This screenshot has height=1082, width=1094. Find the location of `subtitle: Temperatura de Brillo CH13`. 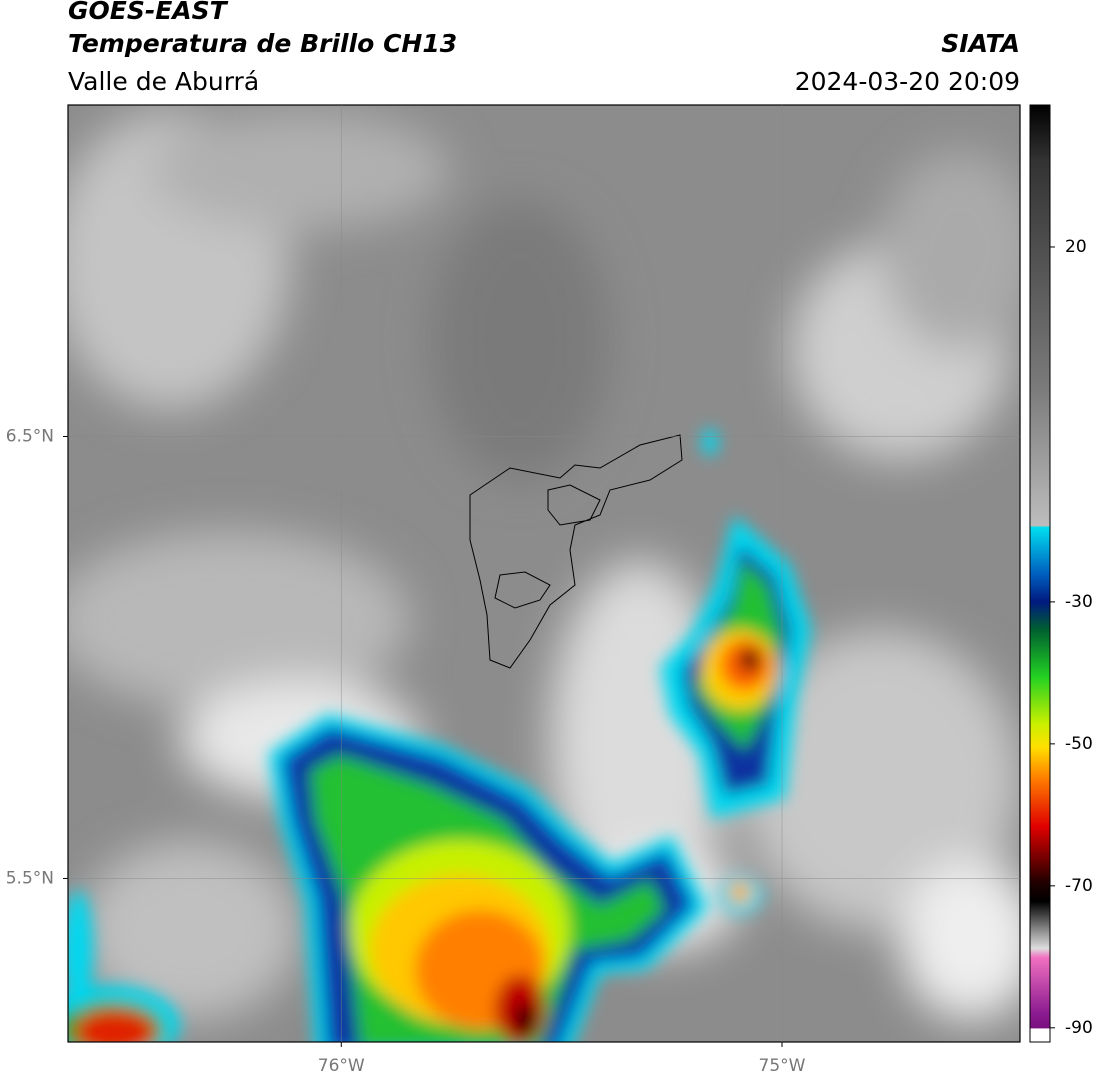

subtitle: Temperatura de Brillo CH13 is located at coordinates (262, 43).